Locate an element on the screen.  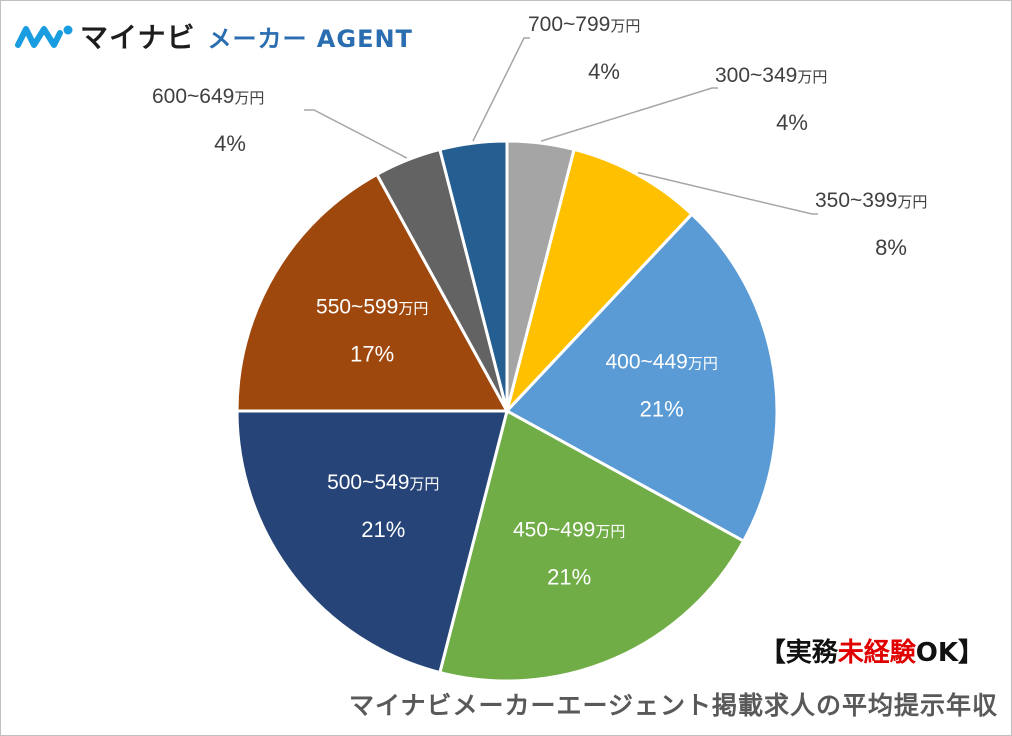
slice-range-label-400-449: 400~449万円 is located at coordinates (661, 362).